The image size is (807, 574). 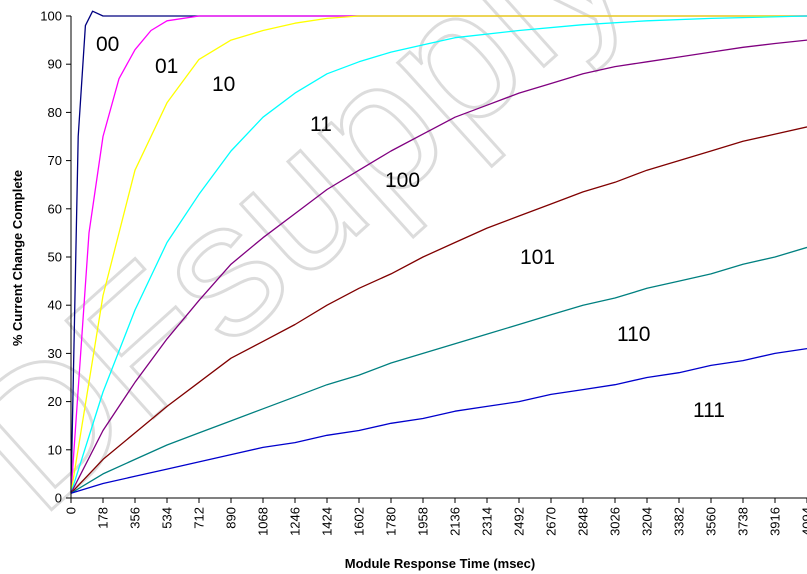 I want to click on y-tick-label: 50, so click(x=55, y=257).